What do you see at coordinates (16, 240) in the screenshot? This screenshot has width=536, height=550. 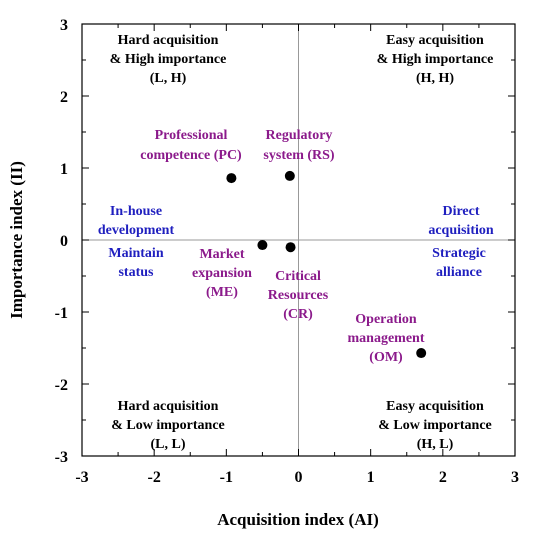 I see `y-axis-label: Importance index (II)` at bounding box center [16, 240].